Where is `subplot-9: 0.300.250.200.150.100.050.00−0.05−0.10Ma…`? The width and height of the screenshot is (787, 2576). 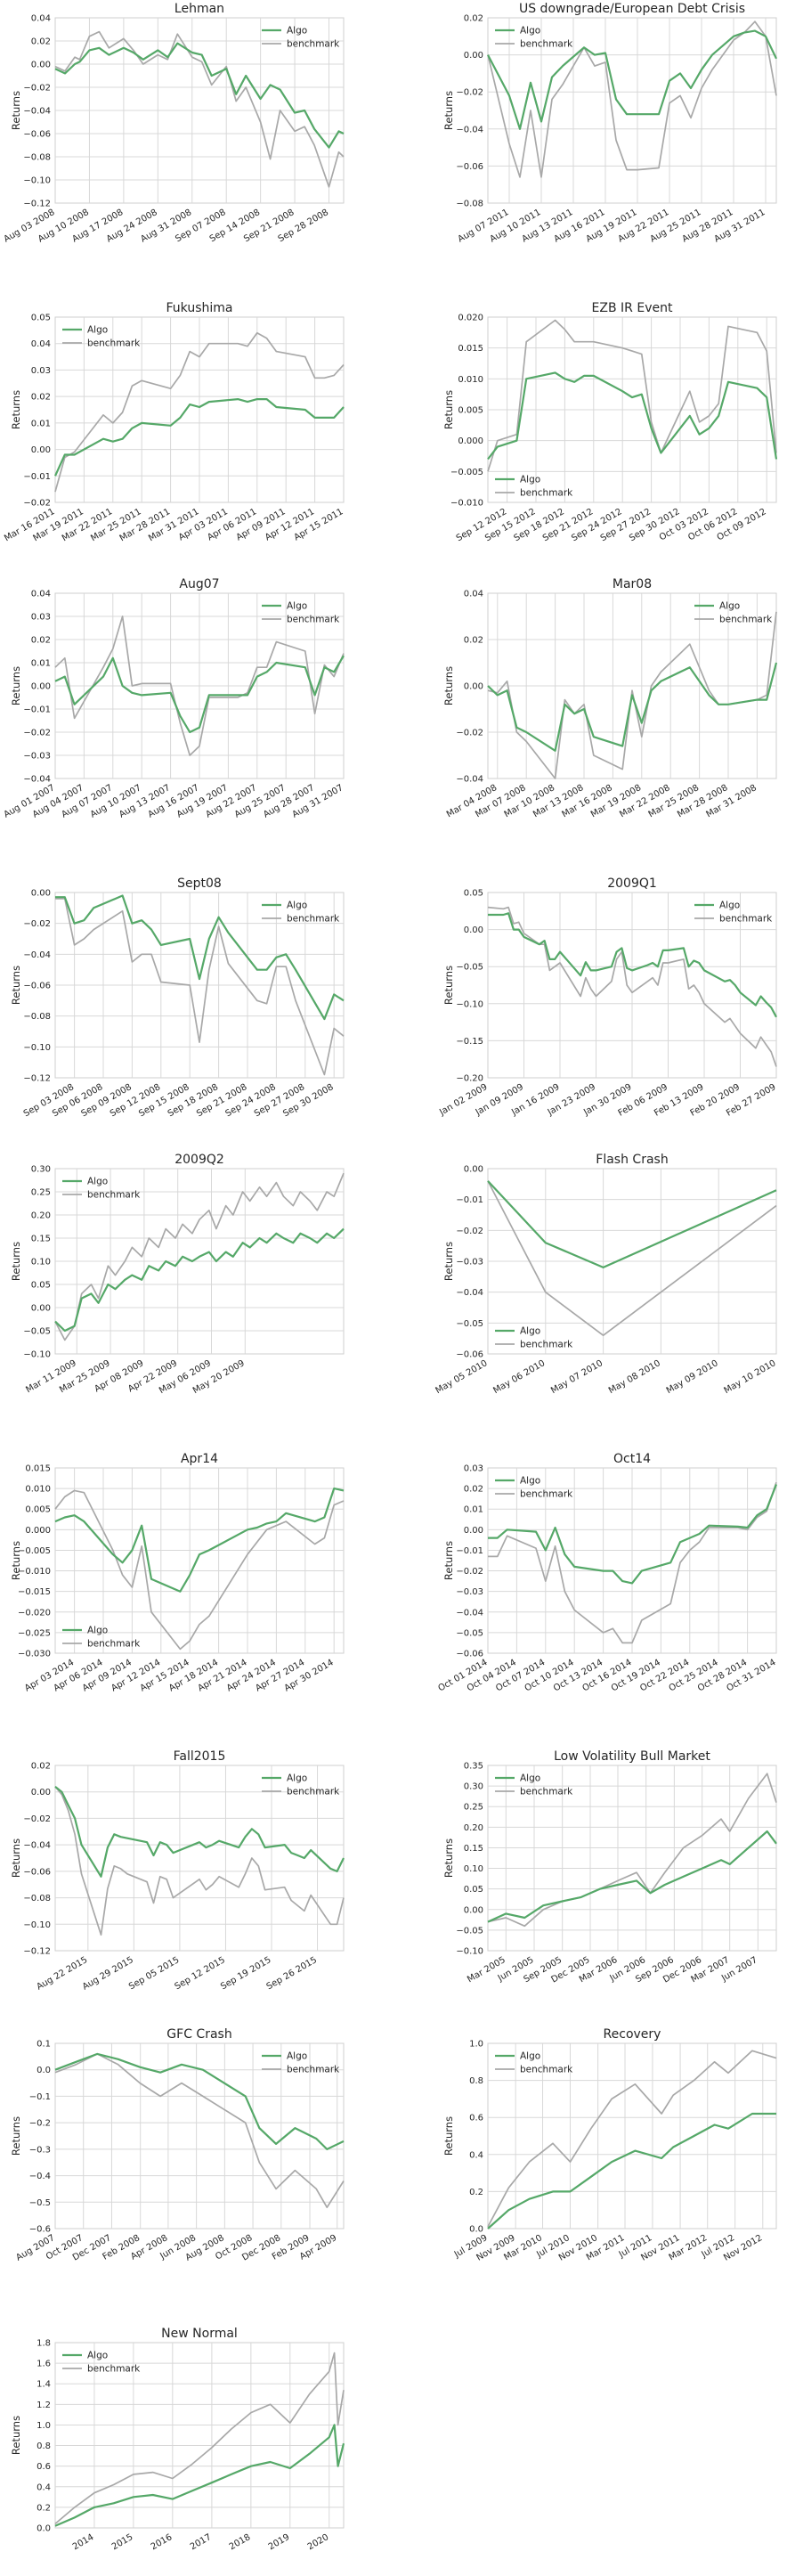
subplot-9: 0.300.250.200.150.100.050.00−0.05−0.10Ma… is located at coordinates (177, 1274).